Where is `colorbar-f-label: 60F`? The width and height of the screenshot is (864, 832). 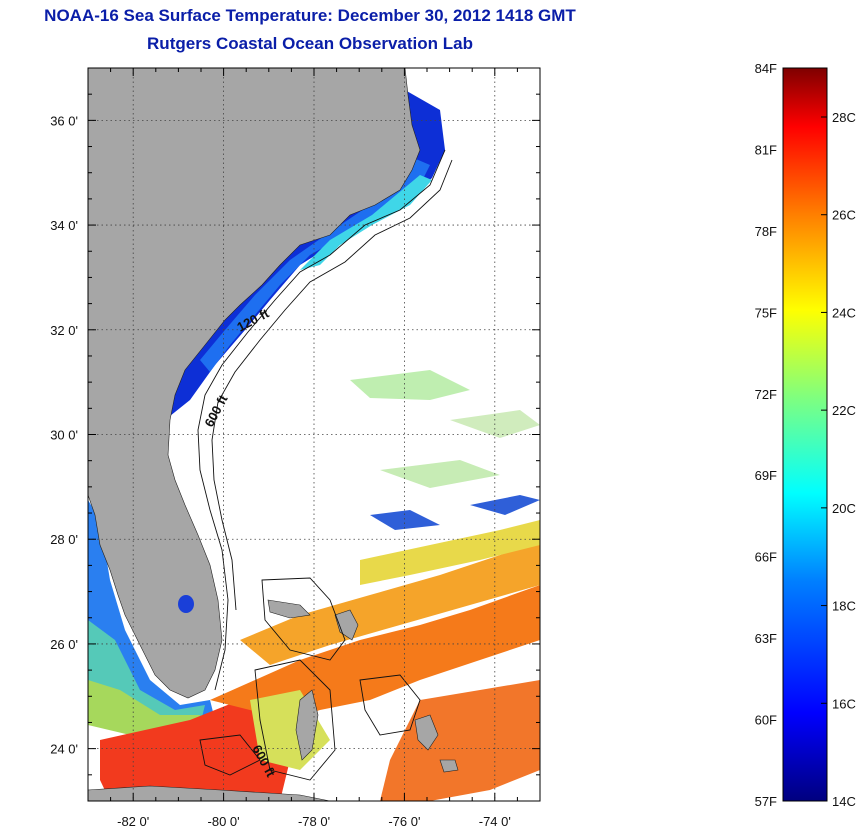 colorbar-f-label: 60F is located at coordinates (766, 720).